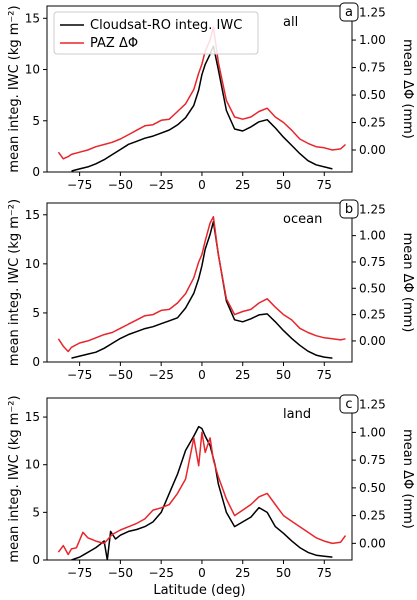 This screenshot has height=600, width=417. I want to click on legend-box, so click(156, 33).